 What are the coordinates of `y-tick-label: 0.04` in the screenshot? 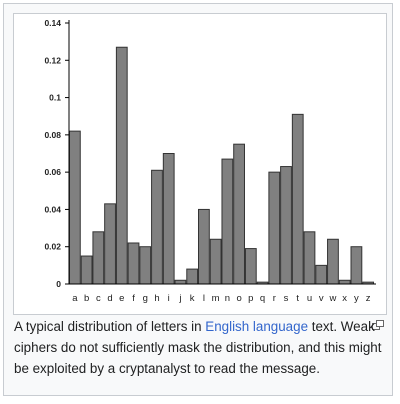 It's located at (52, 209).